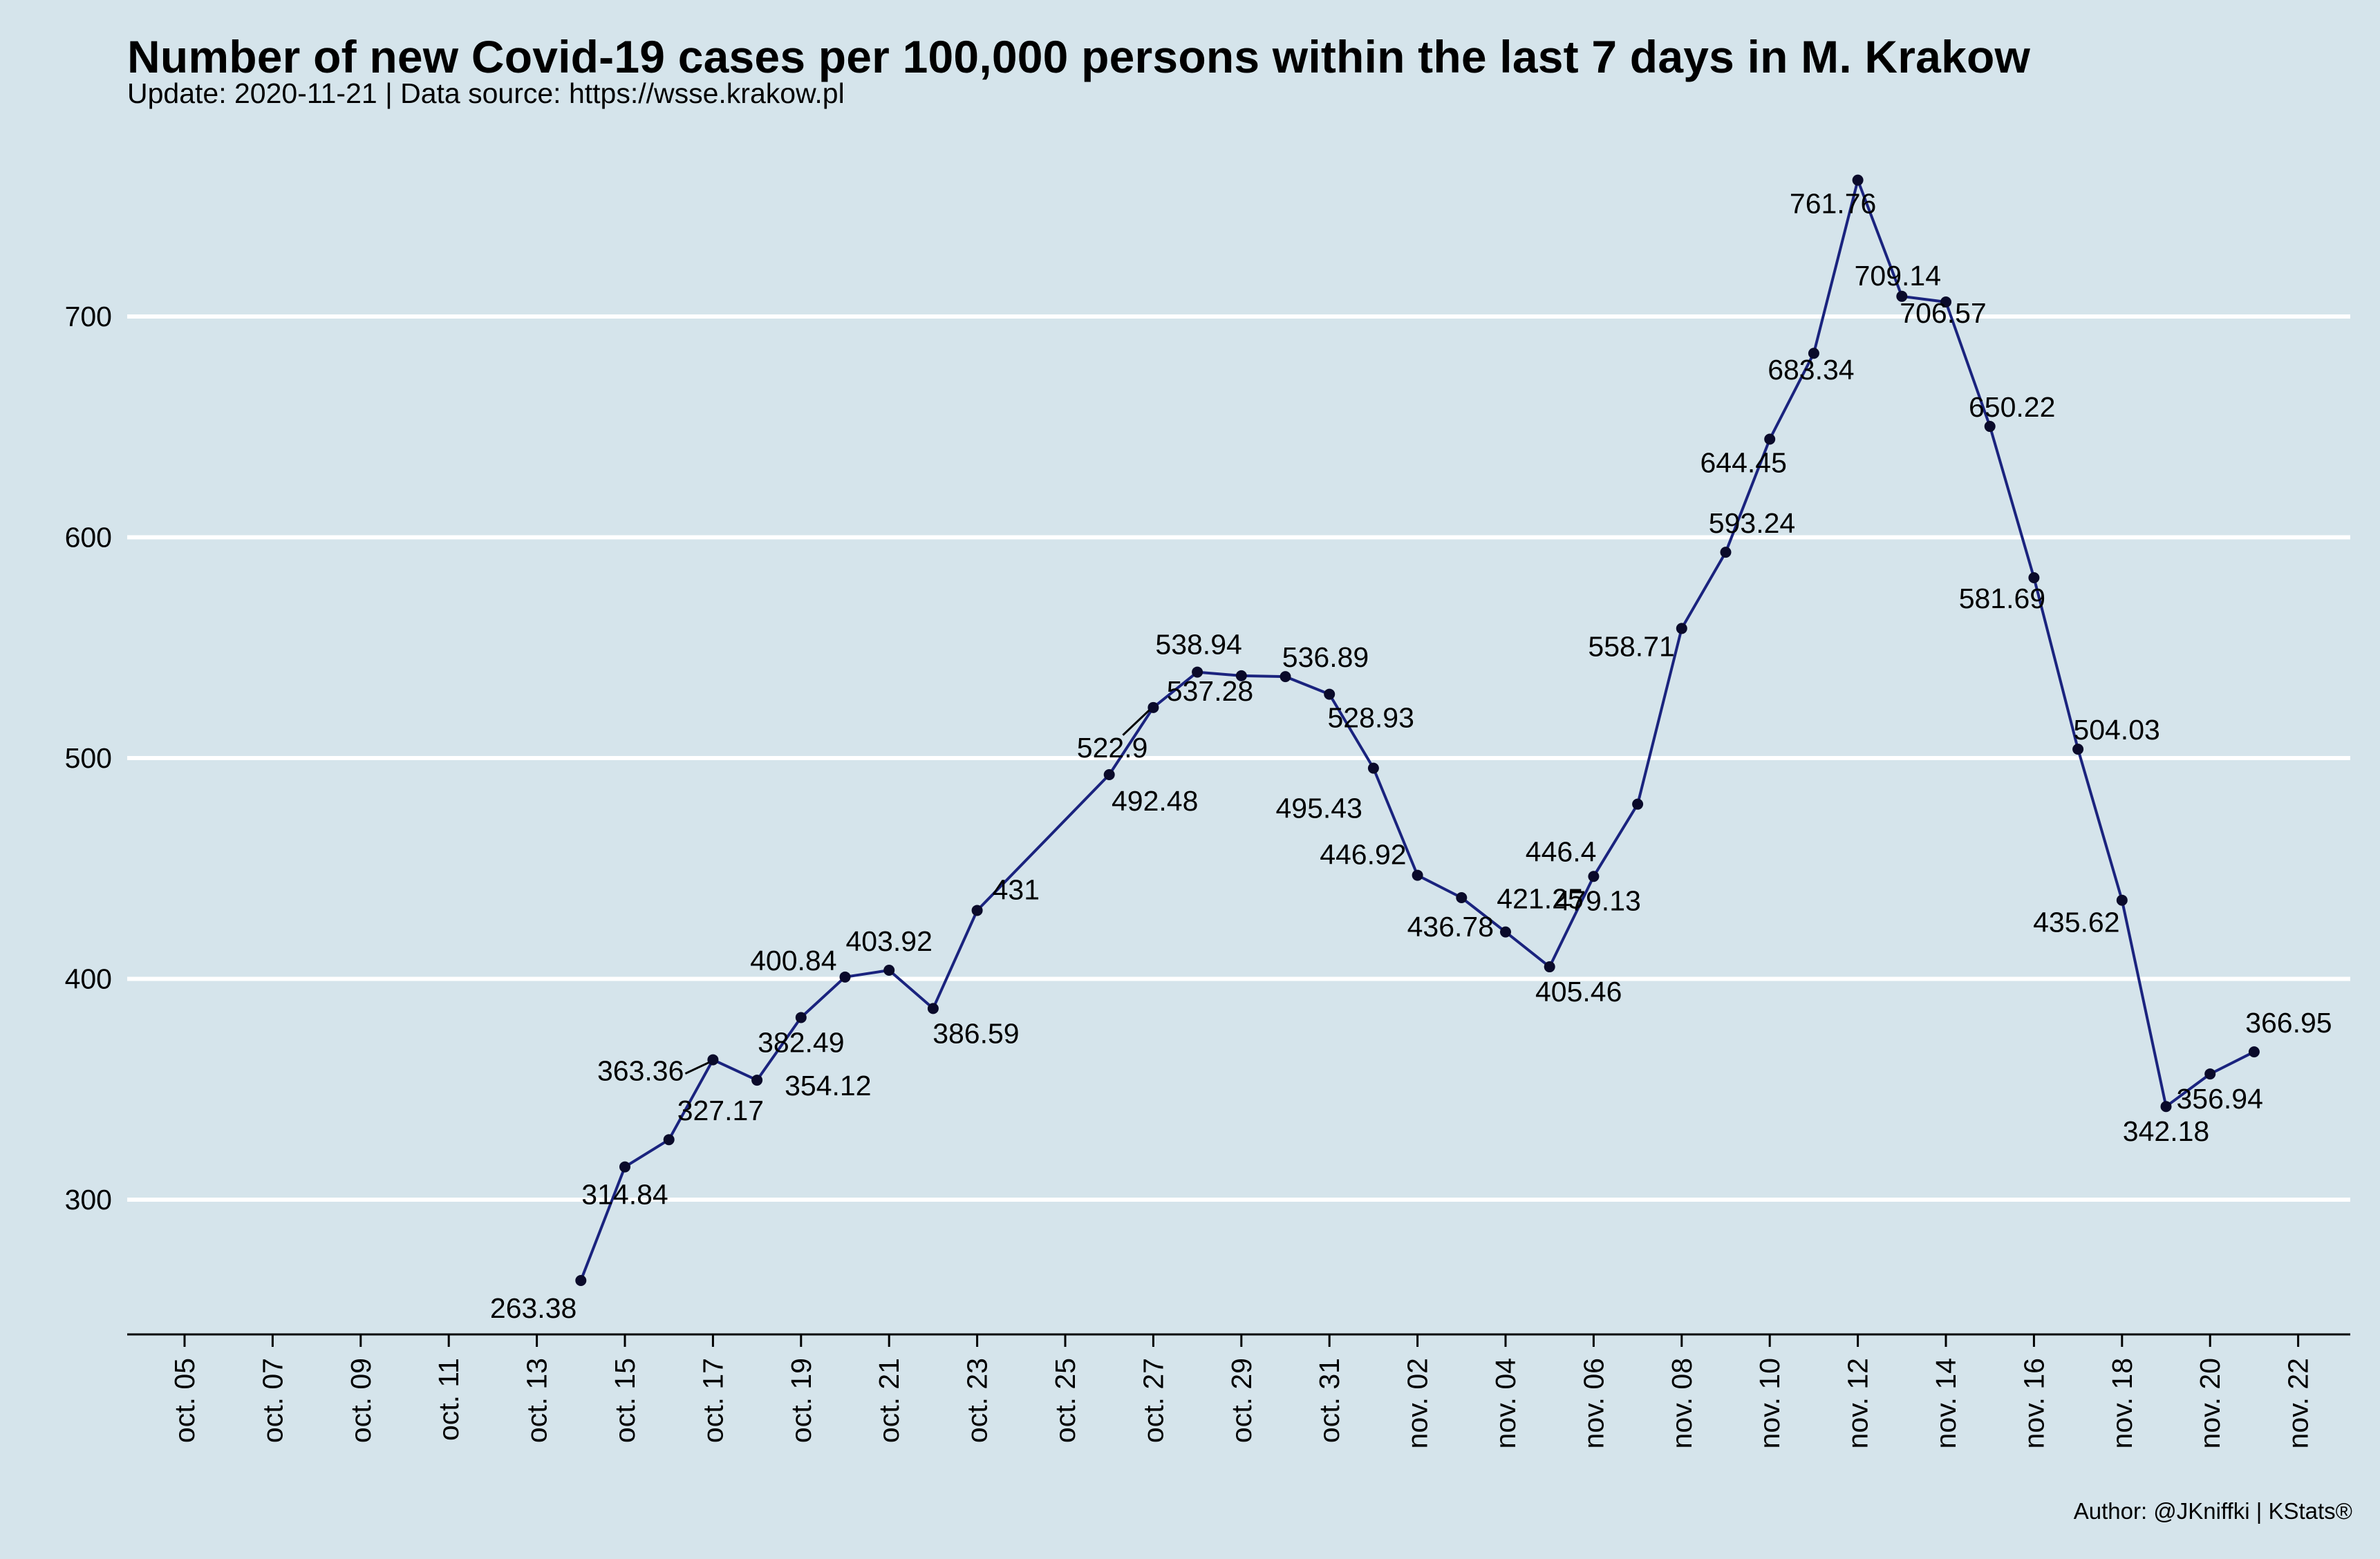 Image resolution: width=2380 pixels, height=1559 pixels. I want to click on x-tick-label: nov. 04, so click(1505, 1403).